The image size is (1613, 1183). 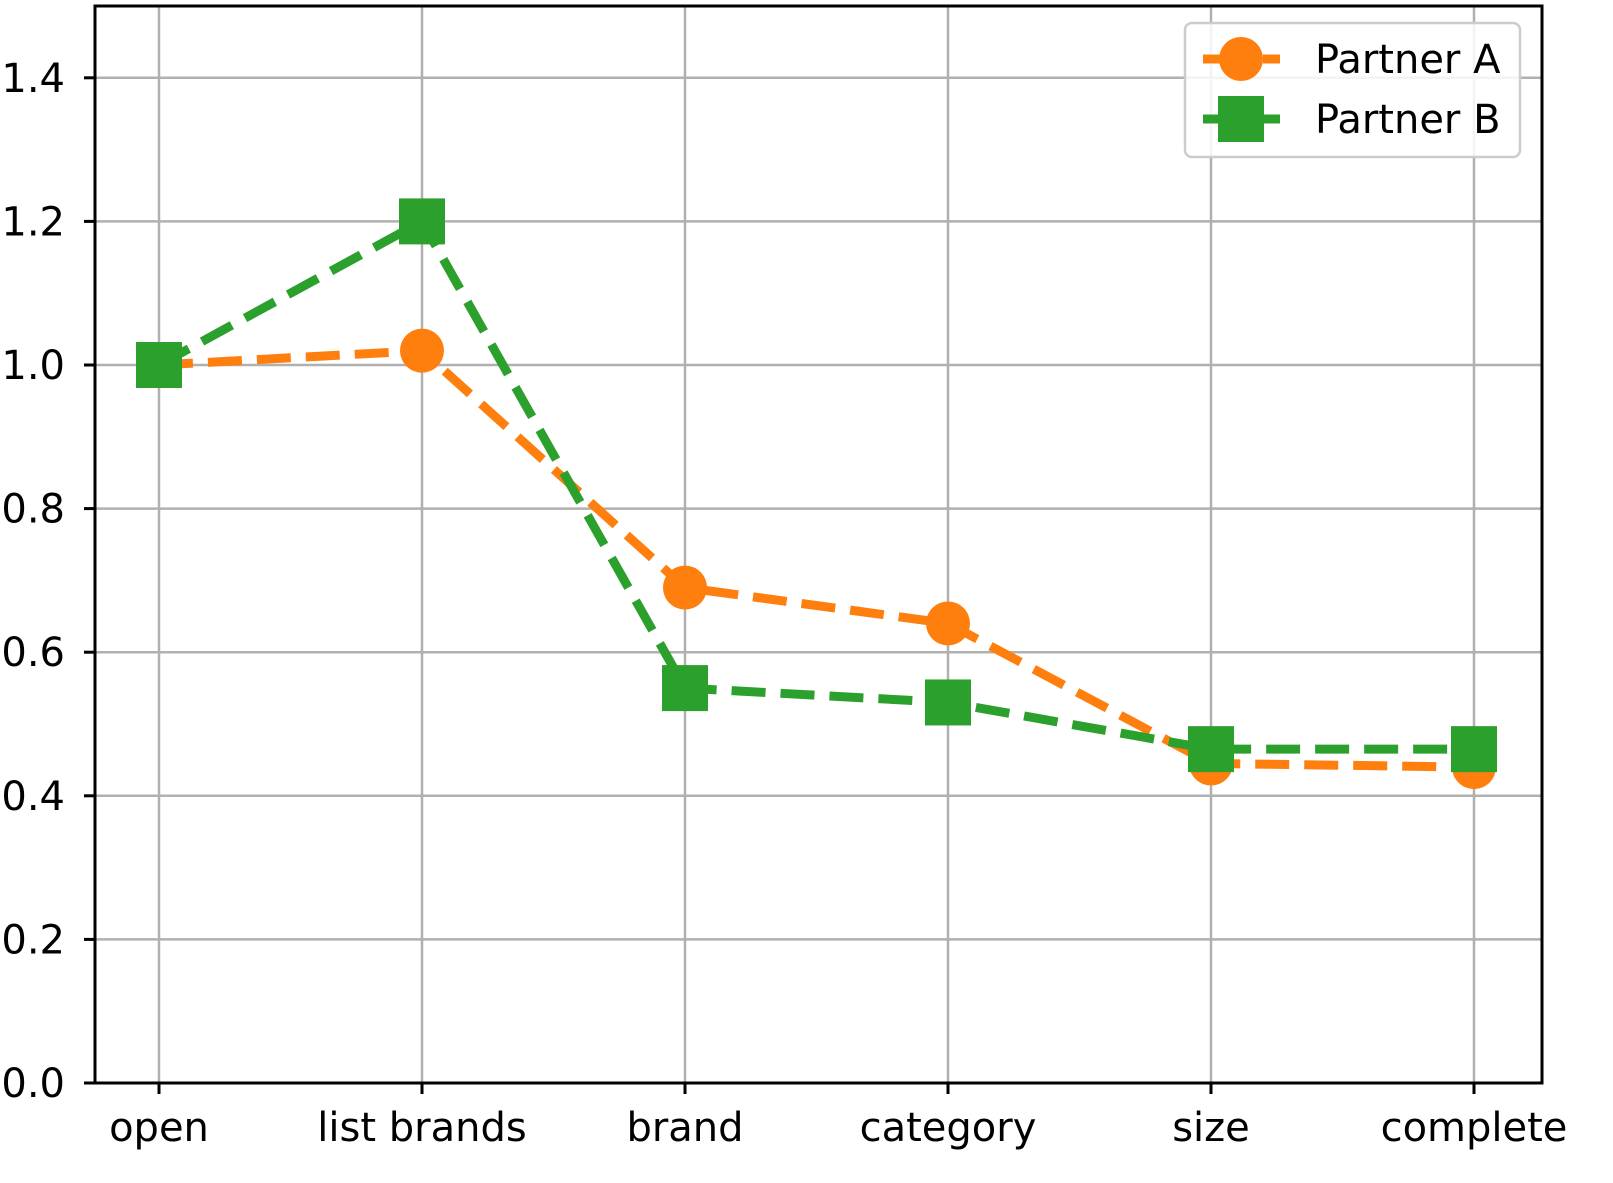 What do you see at coordinates (33, 797) in the screenshot?
I see `y-tick-label: 0.4` at bounding box center [33, 797].